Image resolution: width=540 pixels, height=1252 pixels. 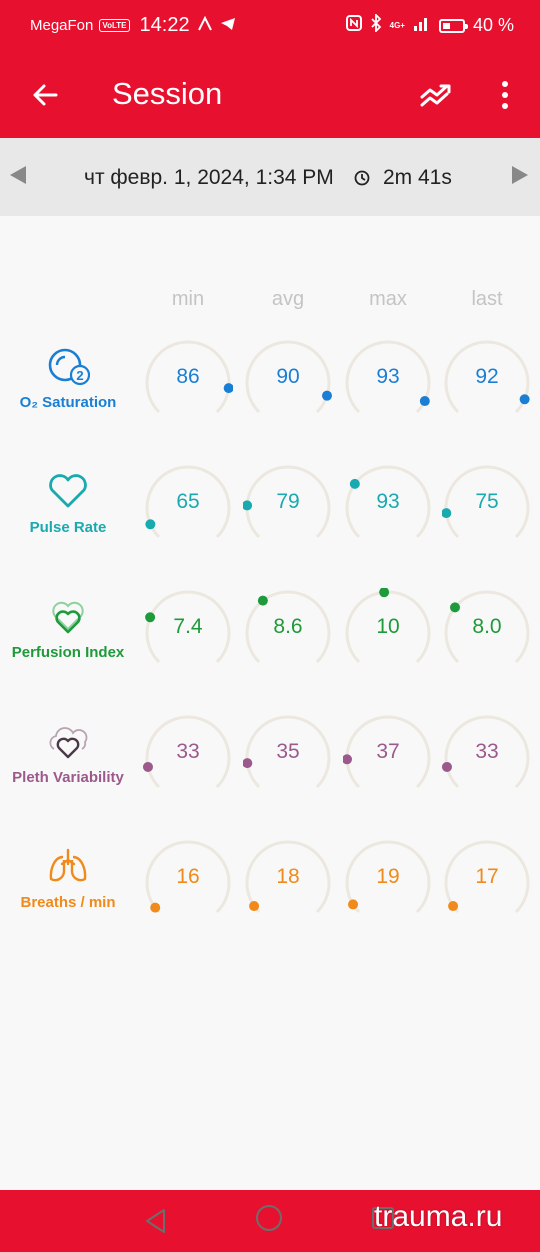 I want to click on gauge-avg: 90, so click(x=288, y=383).